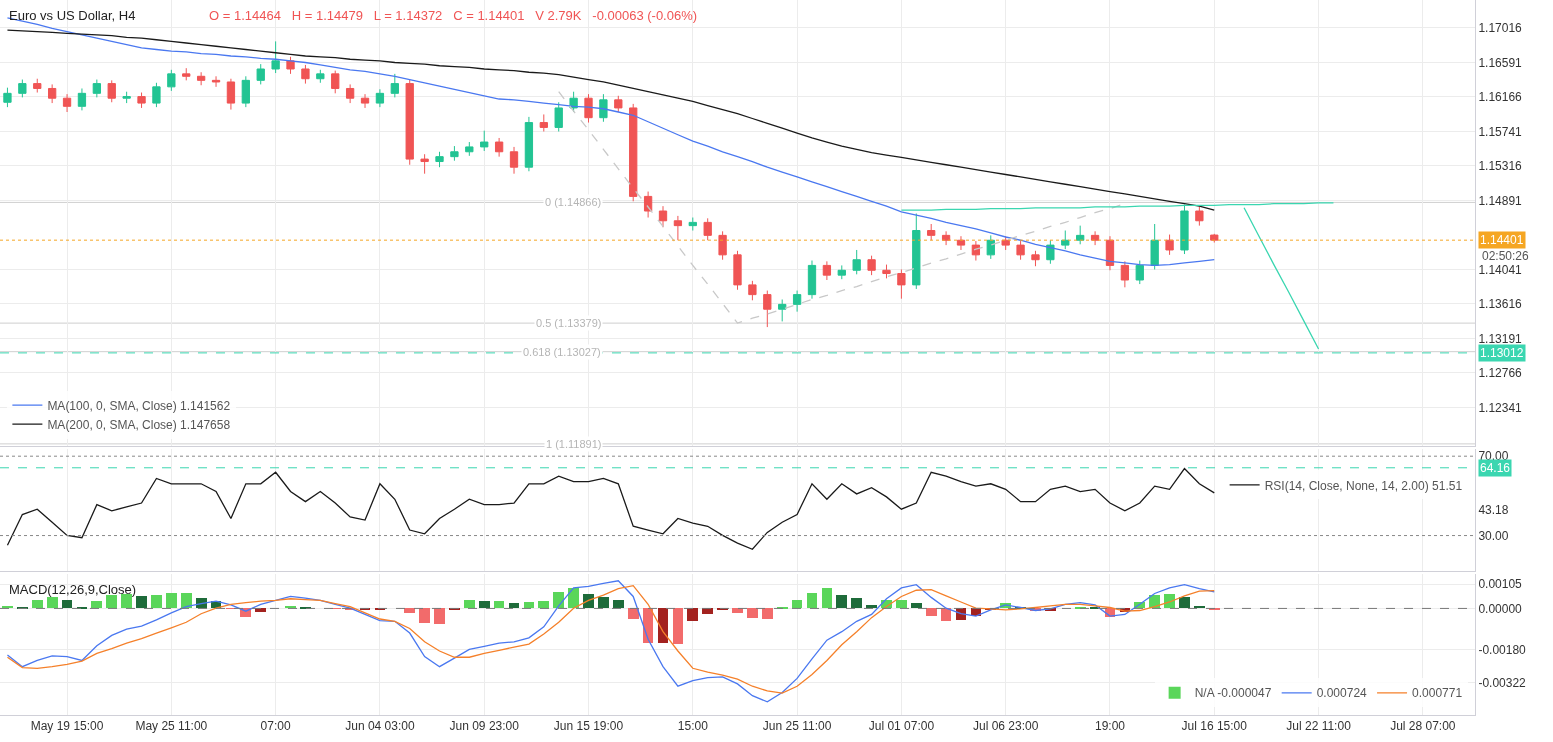 This screenshot has height=742, width=1553. Describe the element at coordinates (1500, 269) in the screenshot. I see `y-tick-label: 1.14041` at that location.